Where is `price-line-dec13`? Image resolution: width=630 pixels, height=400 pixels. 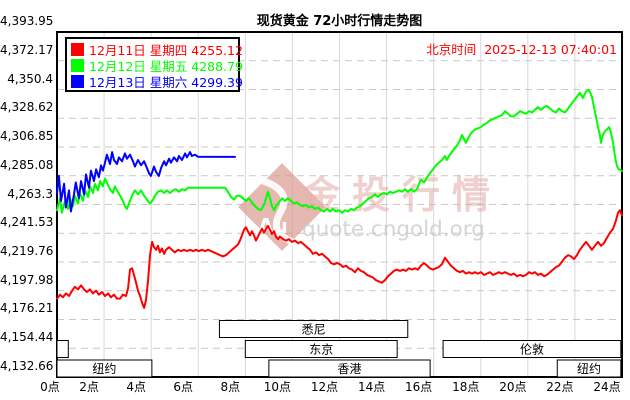
price-line-dec13 is located at coordinates (146, 182).